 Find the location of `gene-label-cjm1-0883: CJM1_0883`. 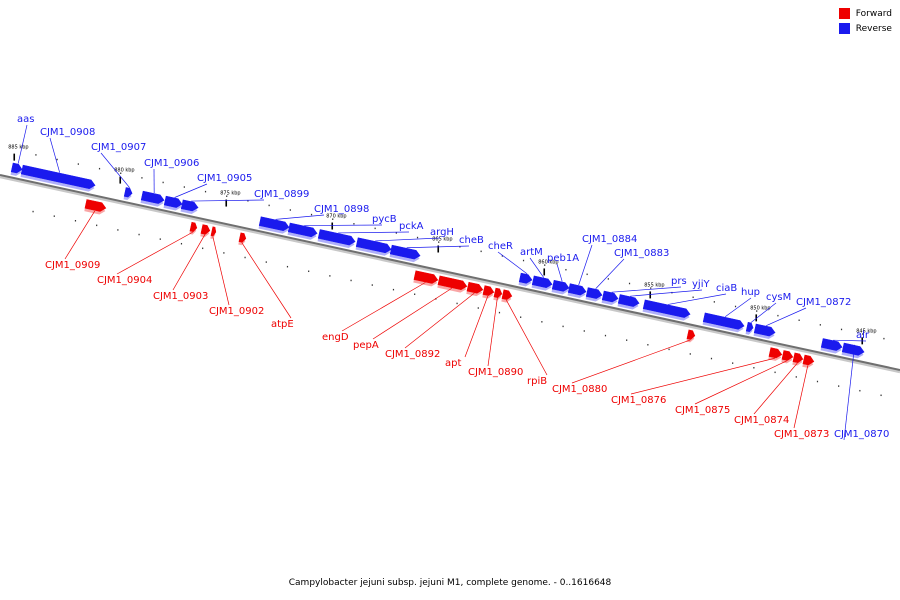

gene-label-cjm1-0883: CJM1_0883 is located at coordinates (641, 253).